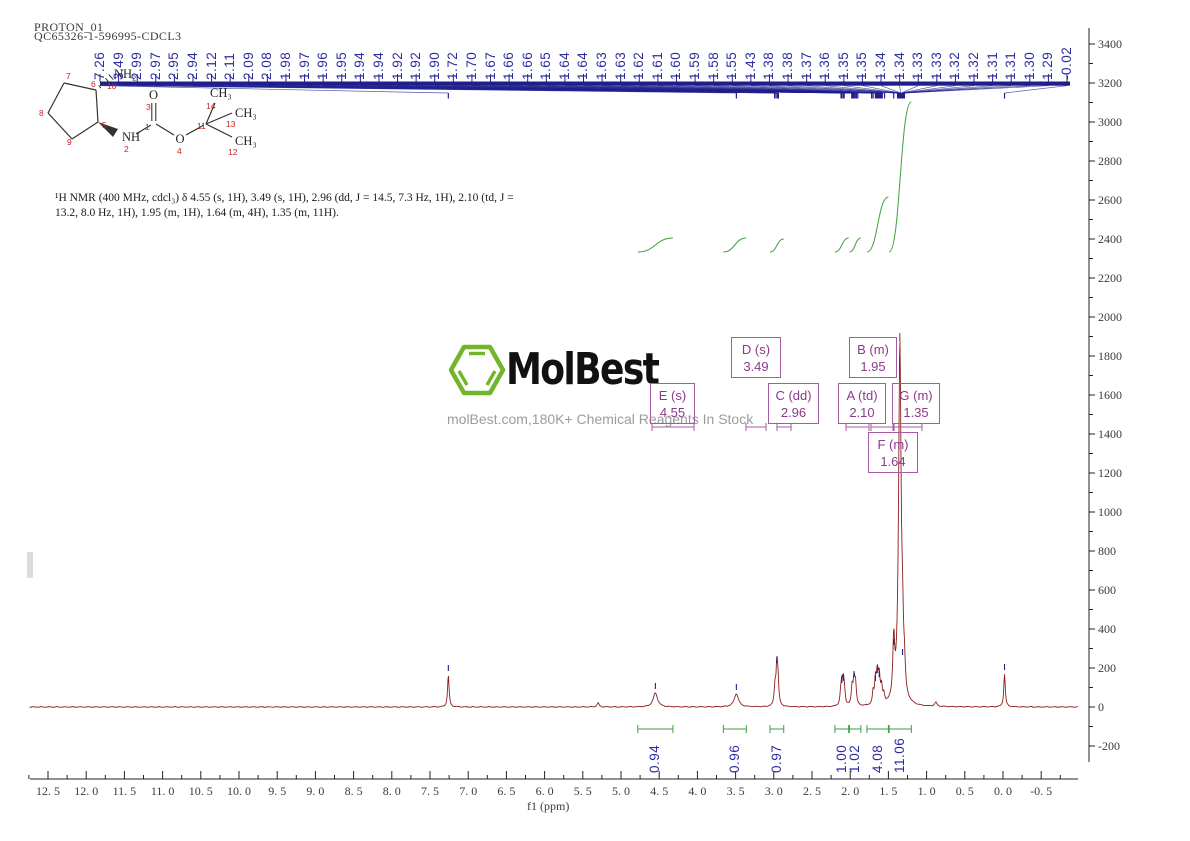  I want to click on peak-pick-label: 1.95, so click(341, 65).